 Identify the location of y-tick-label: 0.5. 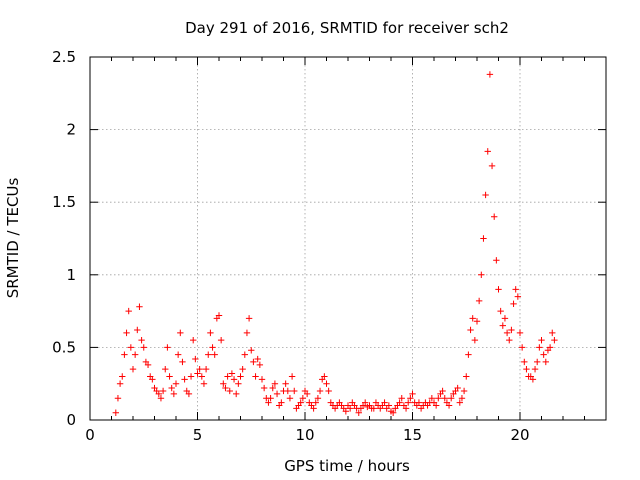
(64, 347).